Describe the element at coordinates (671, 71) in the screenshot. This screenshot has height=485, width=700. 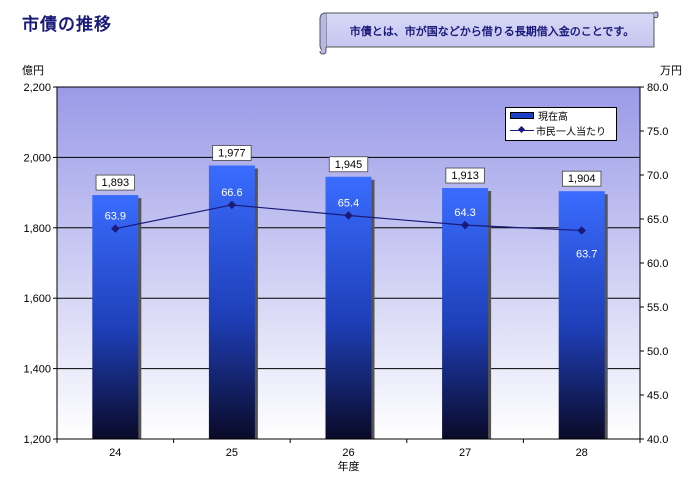
I see `right-axis-unit: 万円` at that location.